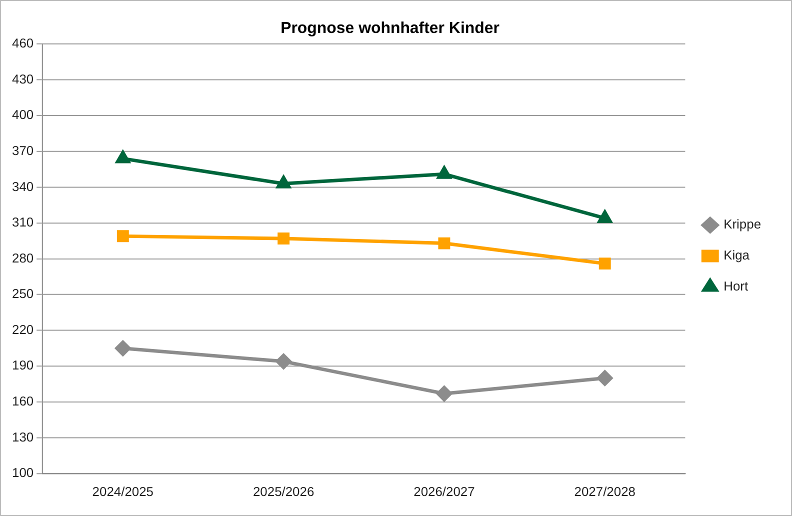 This screenshot has width=792, height=516. What do you see at coordinates (283, 491) in the screenshot?
I see `x-tick-label: 2025/2026` at bounding box center [283, 491].